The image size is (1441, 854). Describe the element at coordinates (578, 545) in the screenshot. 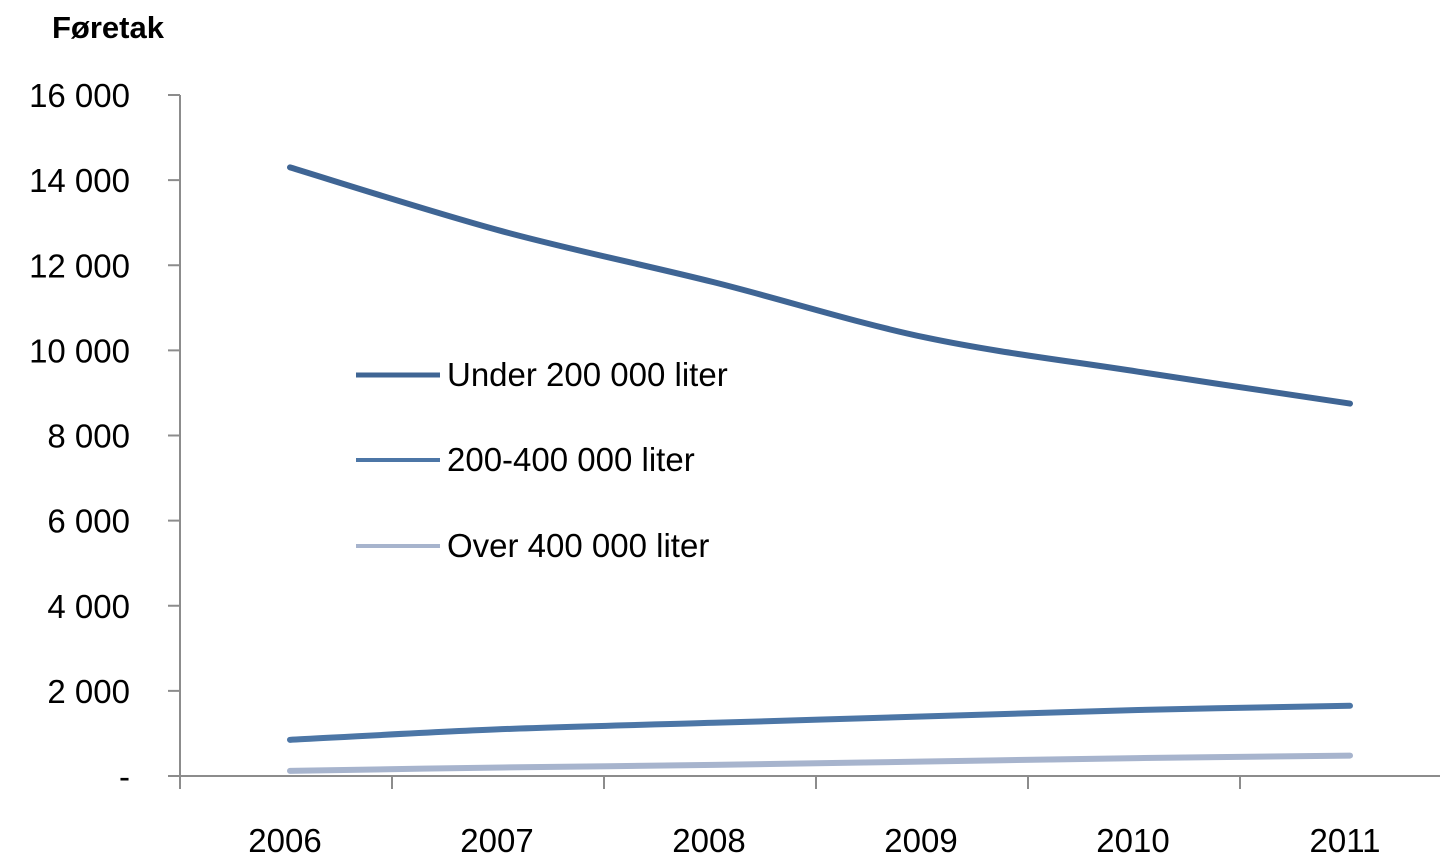

I see `legend-label-over-400000: Over 400 000 liter` at that location.